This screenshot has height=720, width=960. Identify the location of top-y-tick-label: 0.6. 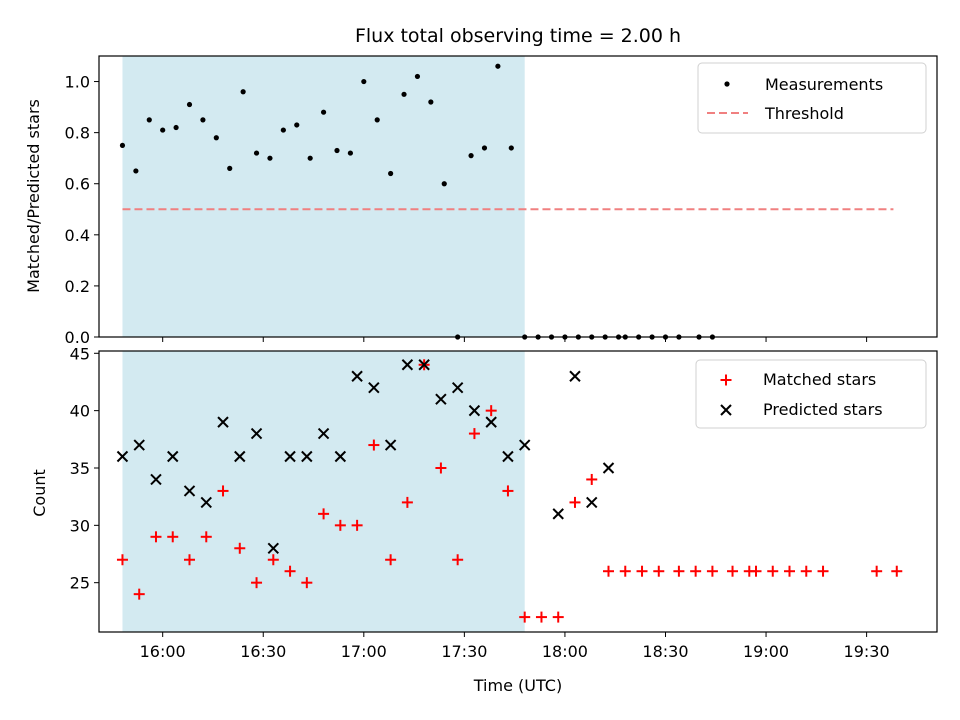
(77, 184).